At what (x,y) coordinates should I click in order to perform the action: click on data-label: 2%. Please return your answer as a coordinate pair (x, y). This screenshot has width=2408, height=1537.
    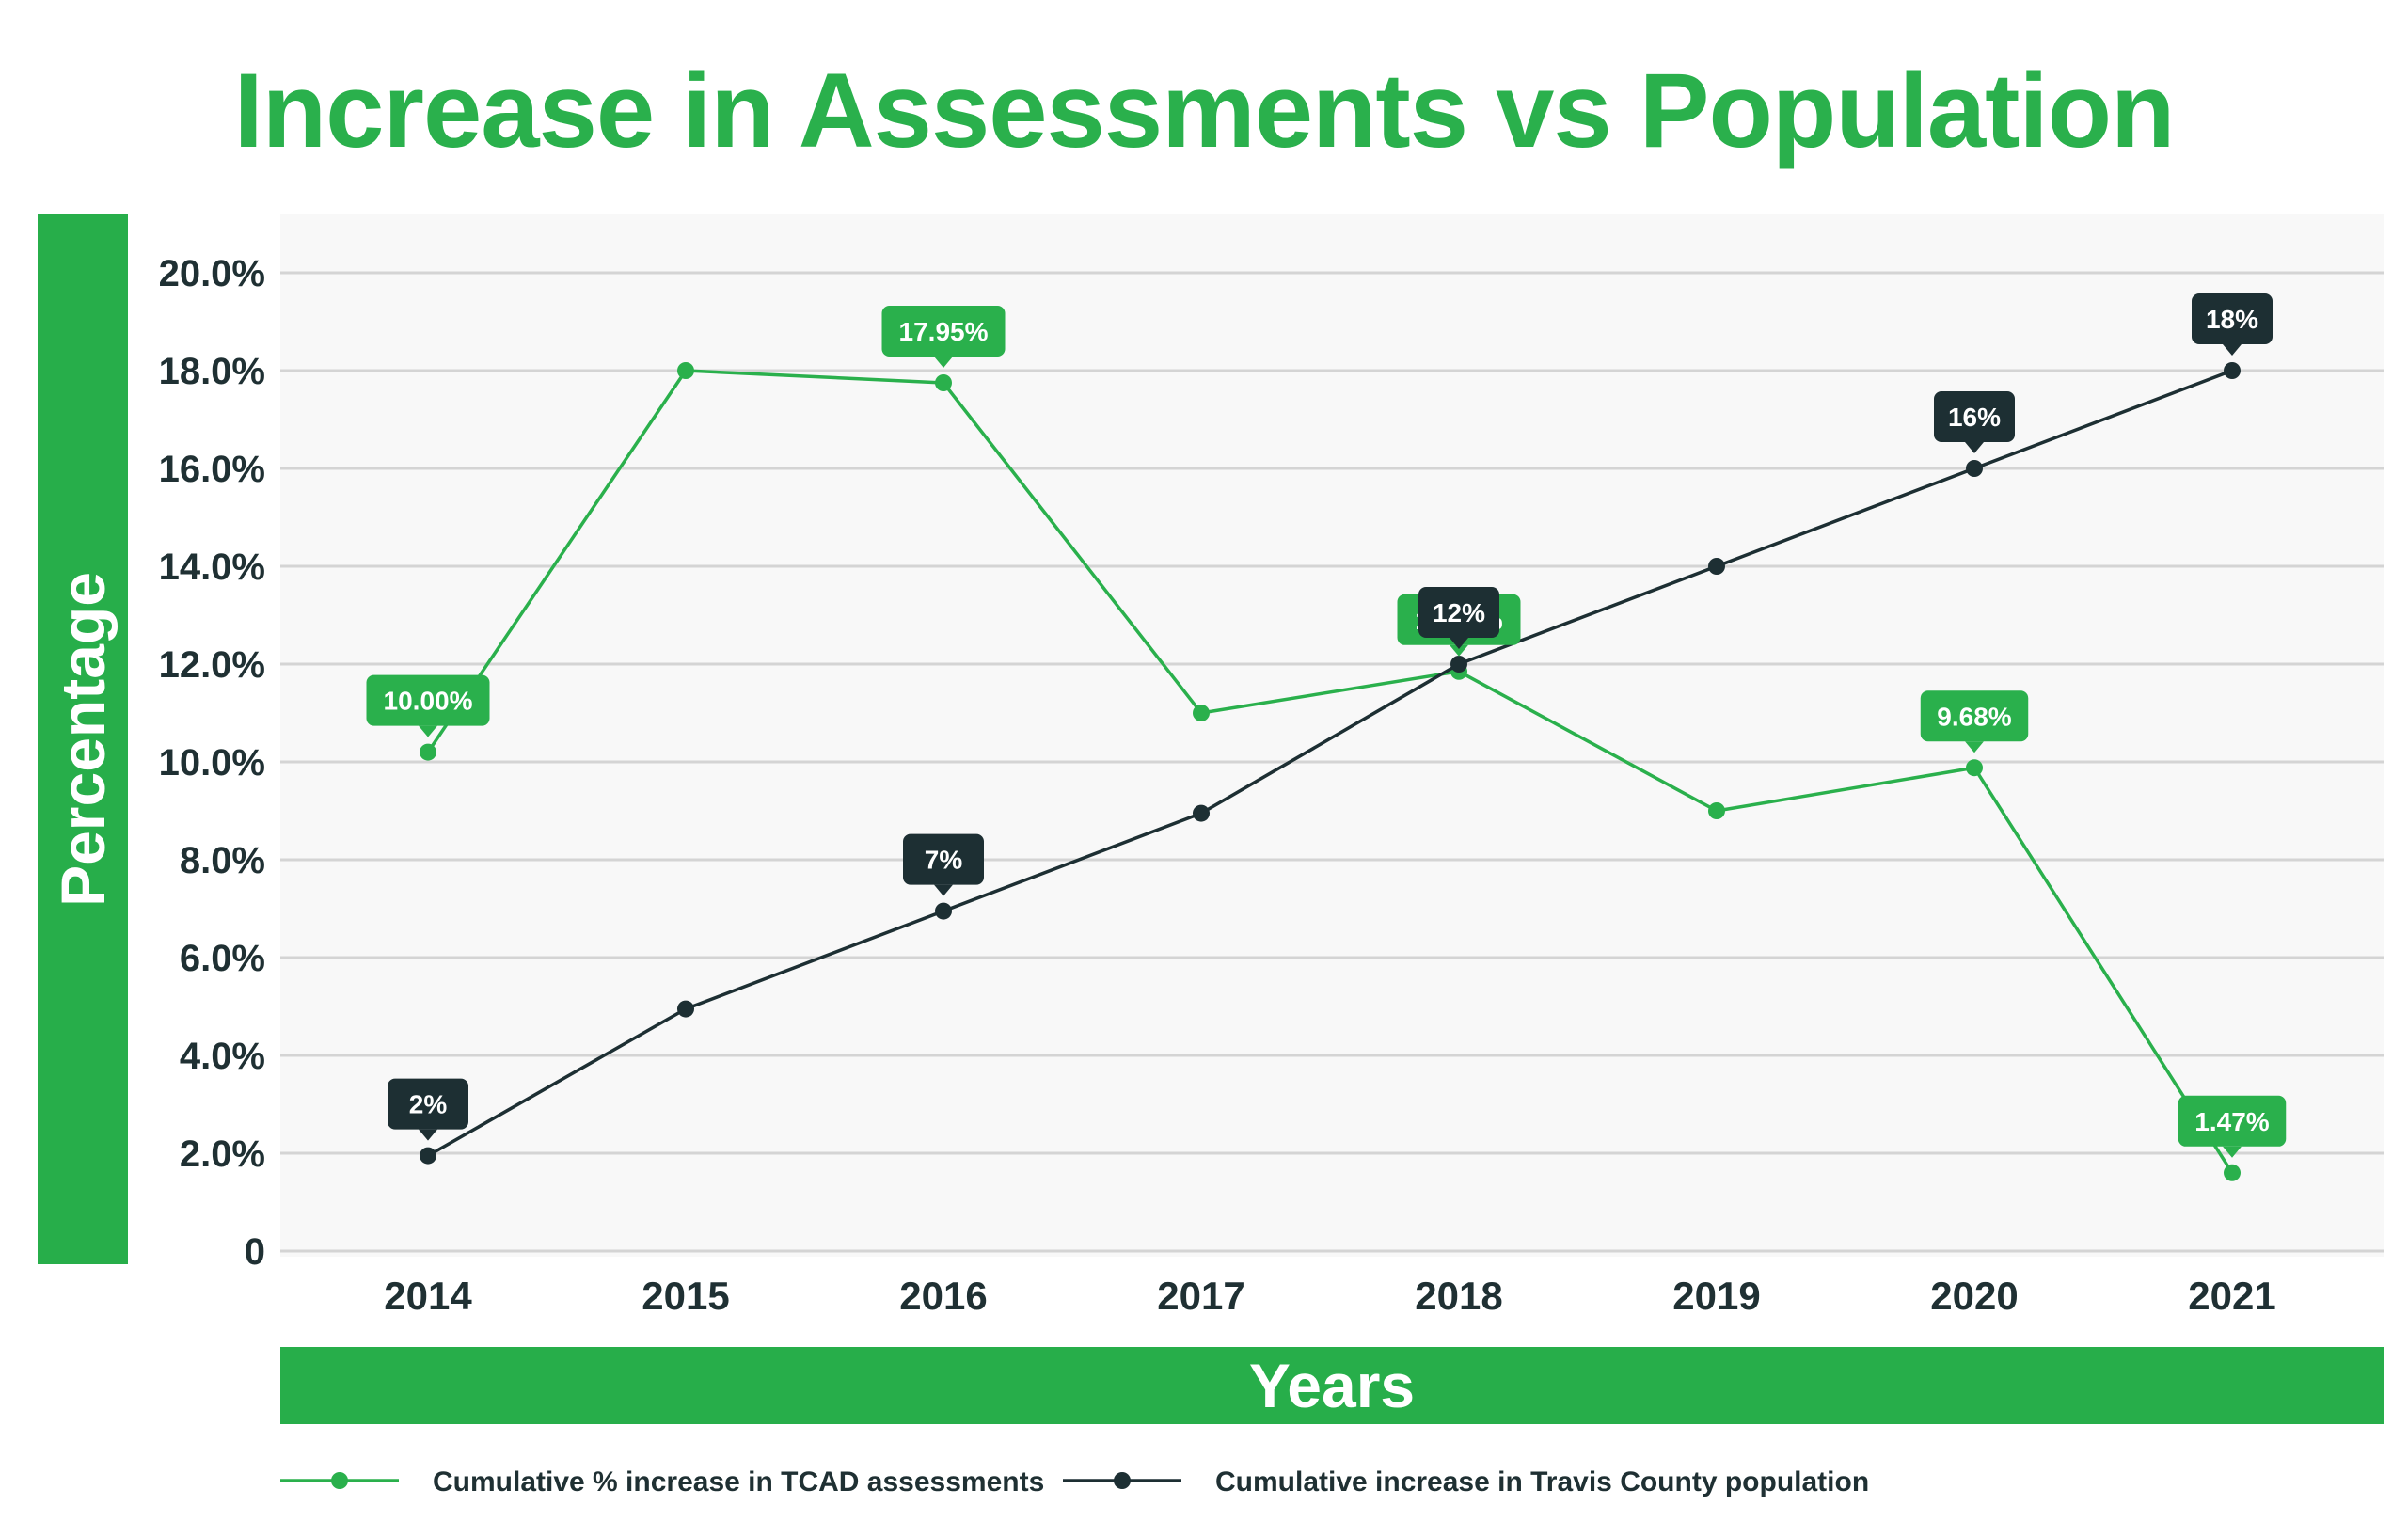
    Looking at the image, I should click on (428, 1109).